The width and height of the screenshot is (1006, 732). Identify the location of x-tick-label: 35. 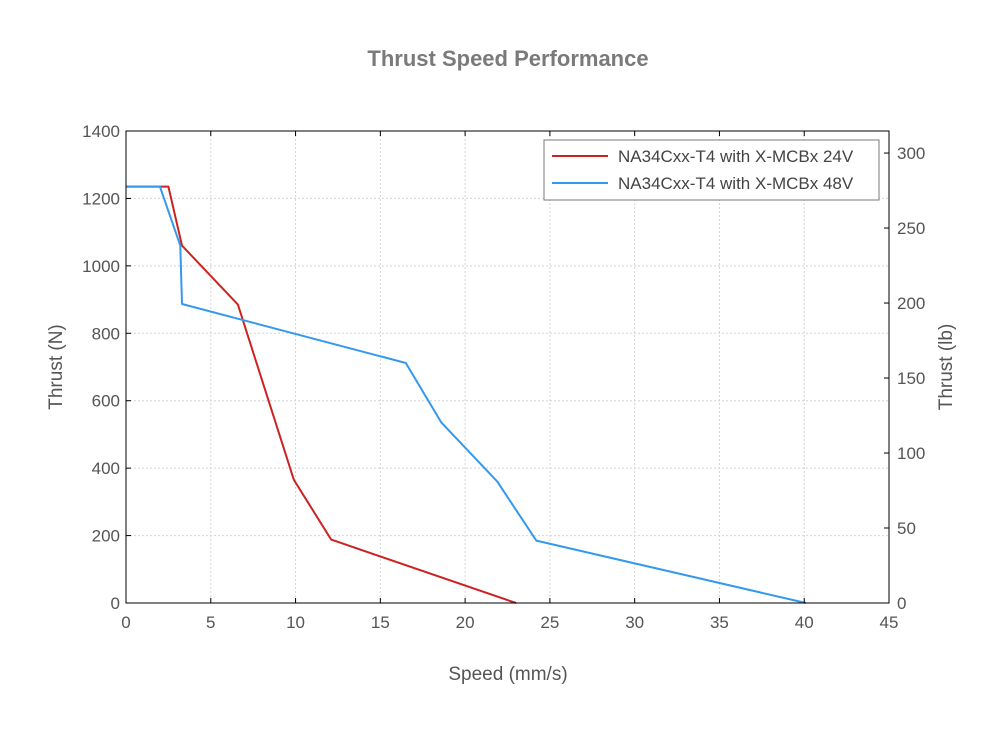
(719, 622).